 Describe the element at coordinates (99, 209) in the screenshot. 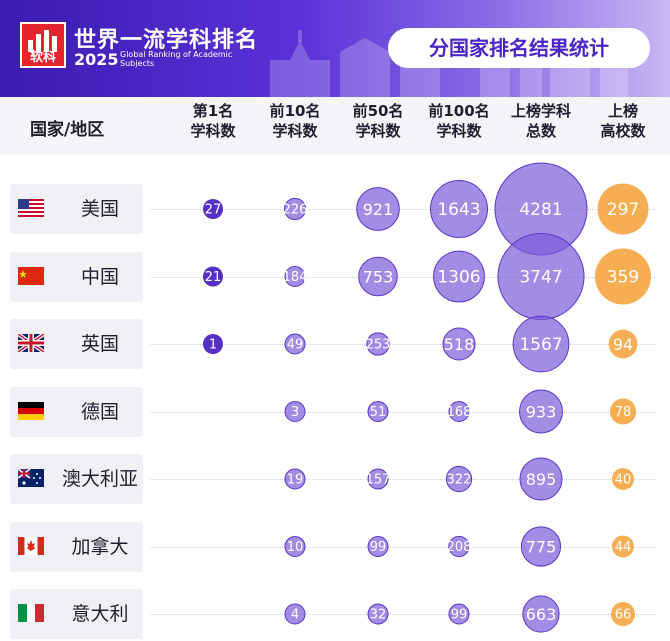

I see `country-name: 美国` at that location.